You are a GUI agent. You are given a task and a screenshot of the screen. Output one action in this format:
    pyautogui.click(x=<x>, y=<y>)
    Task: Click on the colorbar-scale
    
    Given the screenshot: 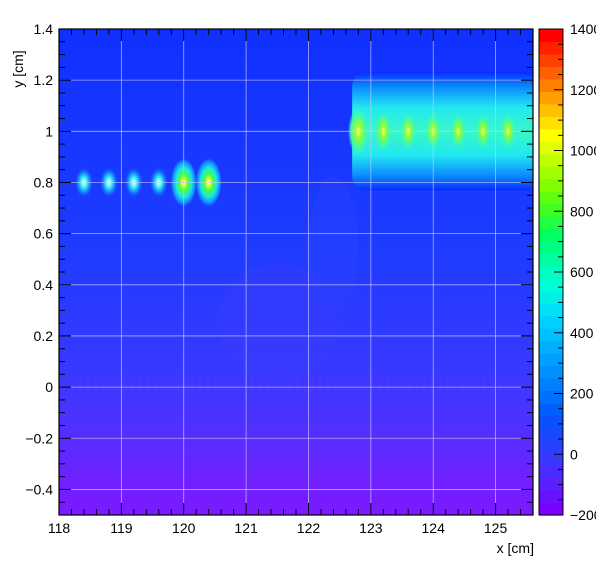 What is the action you would take?
    pyautogui.click(x=551, y=272)
    